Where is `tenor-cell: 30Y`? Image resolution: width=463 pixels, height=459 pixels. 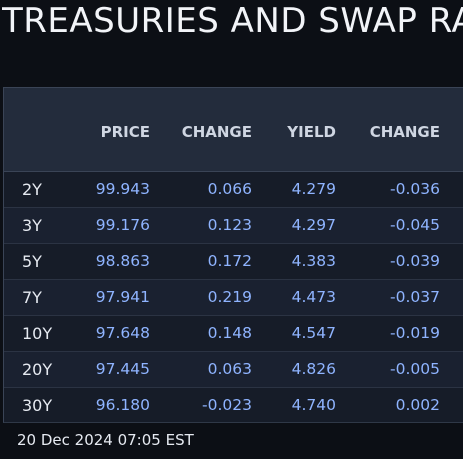 tenor-cell: 30Y is located at coordinates (37, 405).